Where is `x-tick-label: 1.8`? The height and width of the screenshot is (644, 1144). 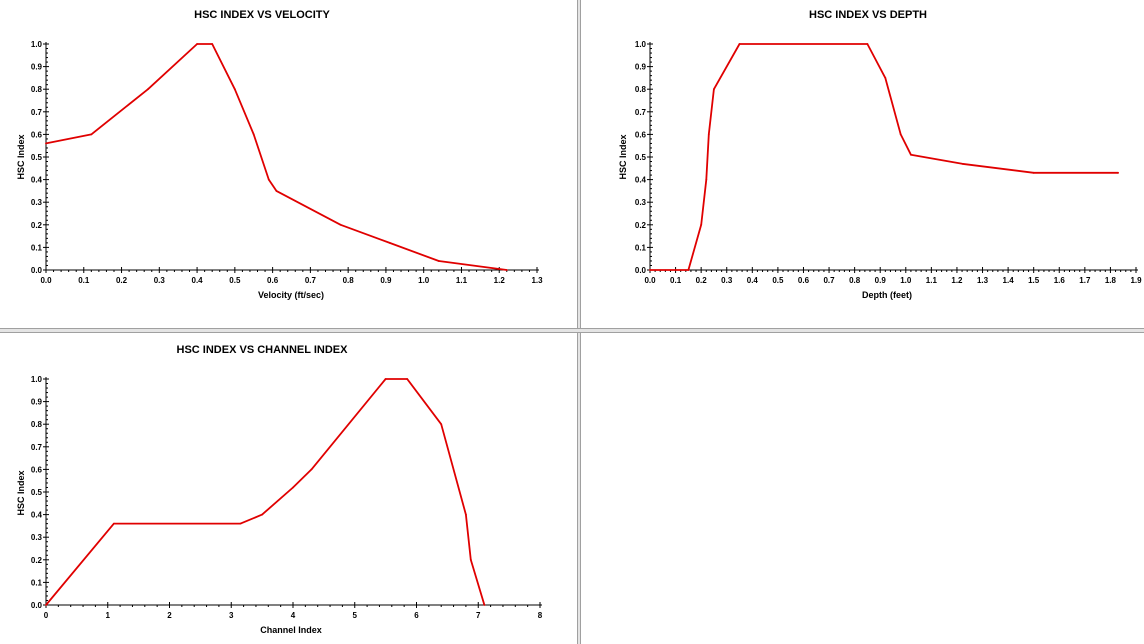
x-tick-label: 1.8 is located at coordinates (1111, 280).